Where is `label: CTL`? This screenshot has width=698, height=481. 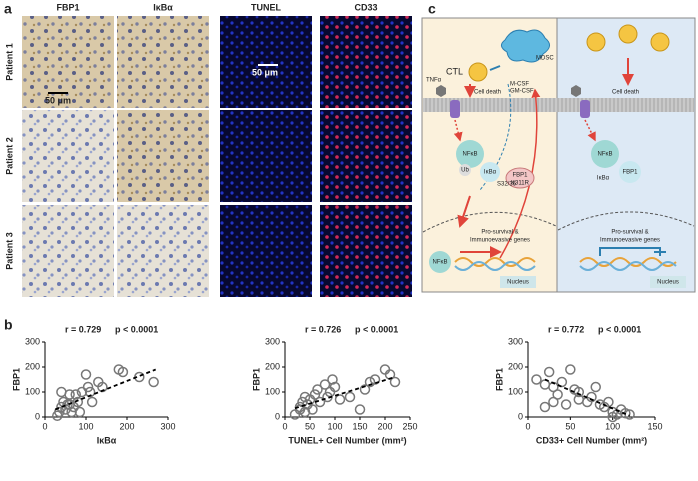
label: CTL is located at coordinates (454, 71).